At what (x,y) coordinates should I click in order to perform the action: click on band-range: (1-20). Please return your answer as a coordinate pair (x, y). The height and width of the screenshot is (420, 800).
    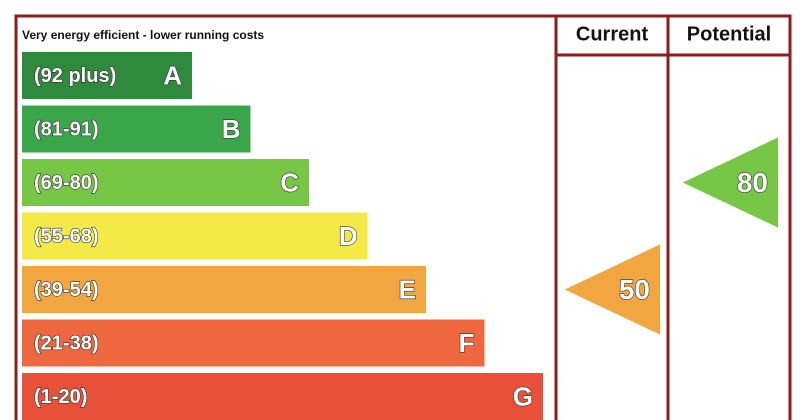
    Looking at the image, I should click on (60, 397).